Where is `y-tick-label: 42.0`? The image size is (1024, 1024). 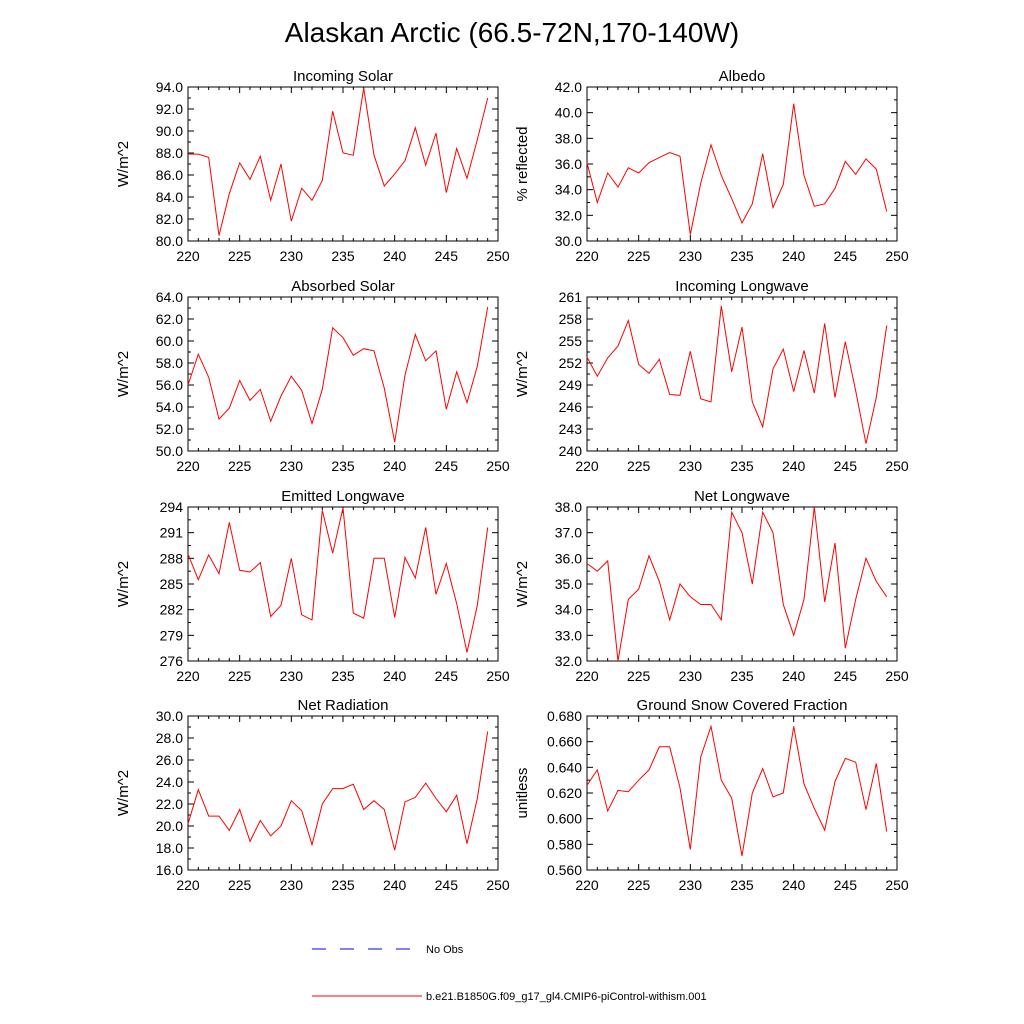
y-tick-label: 42.0 is located at coordinates (568, 87).